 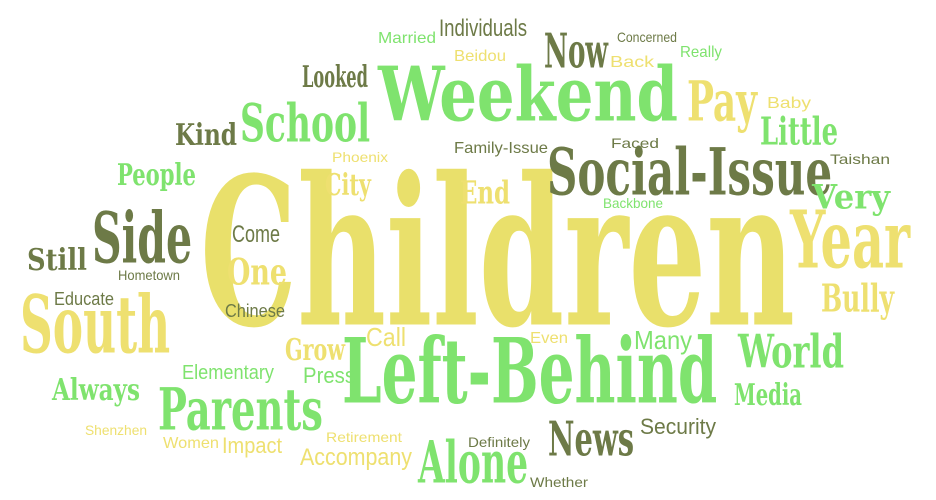 What do you see at coordinates (591, 439) in the screenshot?
I see `word-news: News` at bounding box center [591, 439].